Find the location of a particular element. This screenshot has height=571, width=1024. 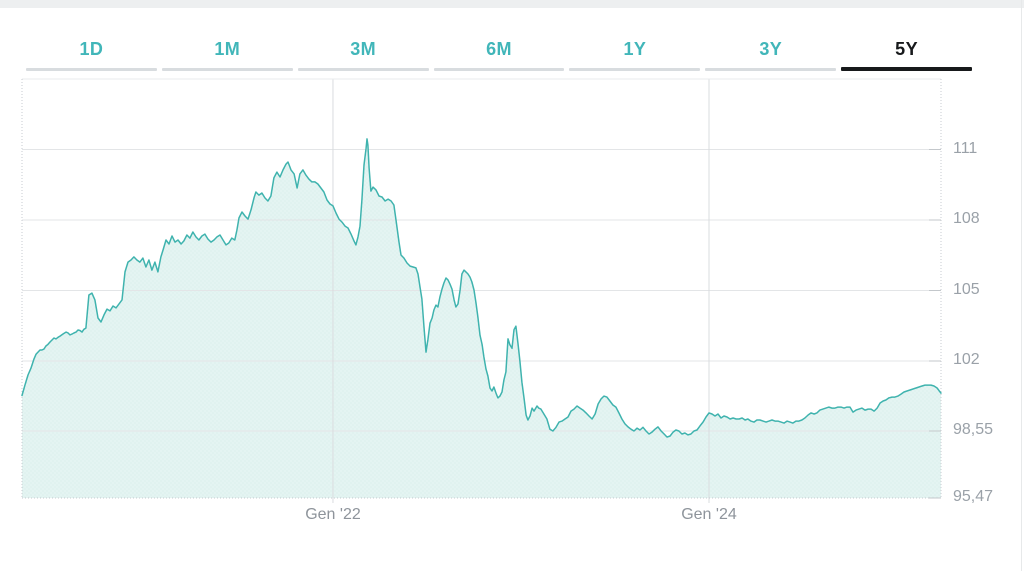

tab-1m: 1M is located at coordinates (227, 50).